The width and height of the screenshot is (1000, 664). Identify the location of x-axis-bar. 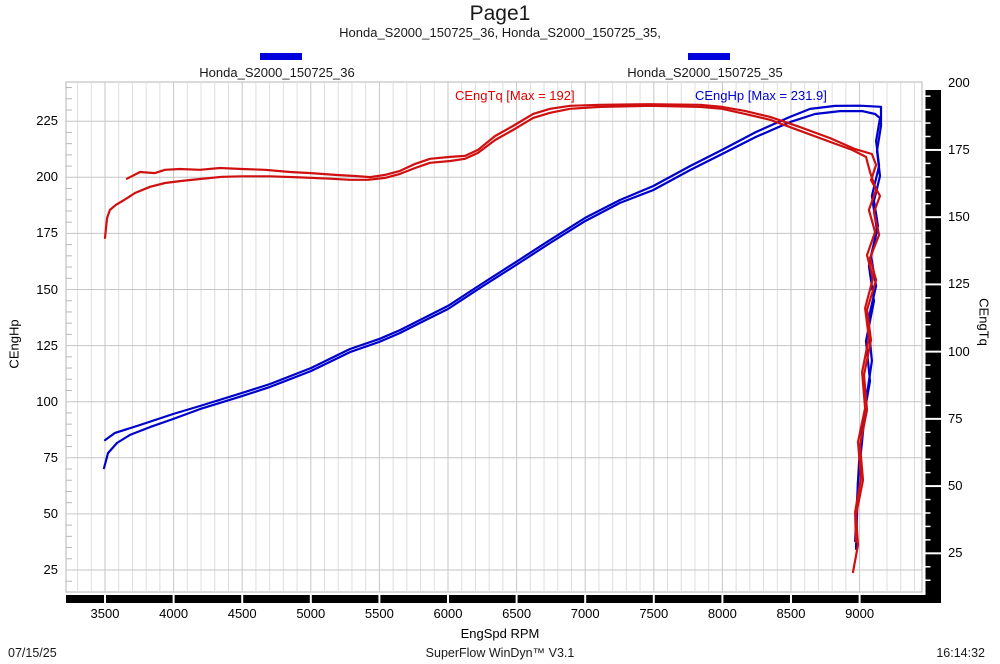
(503, 599).